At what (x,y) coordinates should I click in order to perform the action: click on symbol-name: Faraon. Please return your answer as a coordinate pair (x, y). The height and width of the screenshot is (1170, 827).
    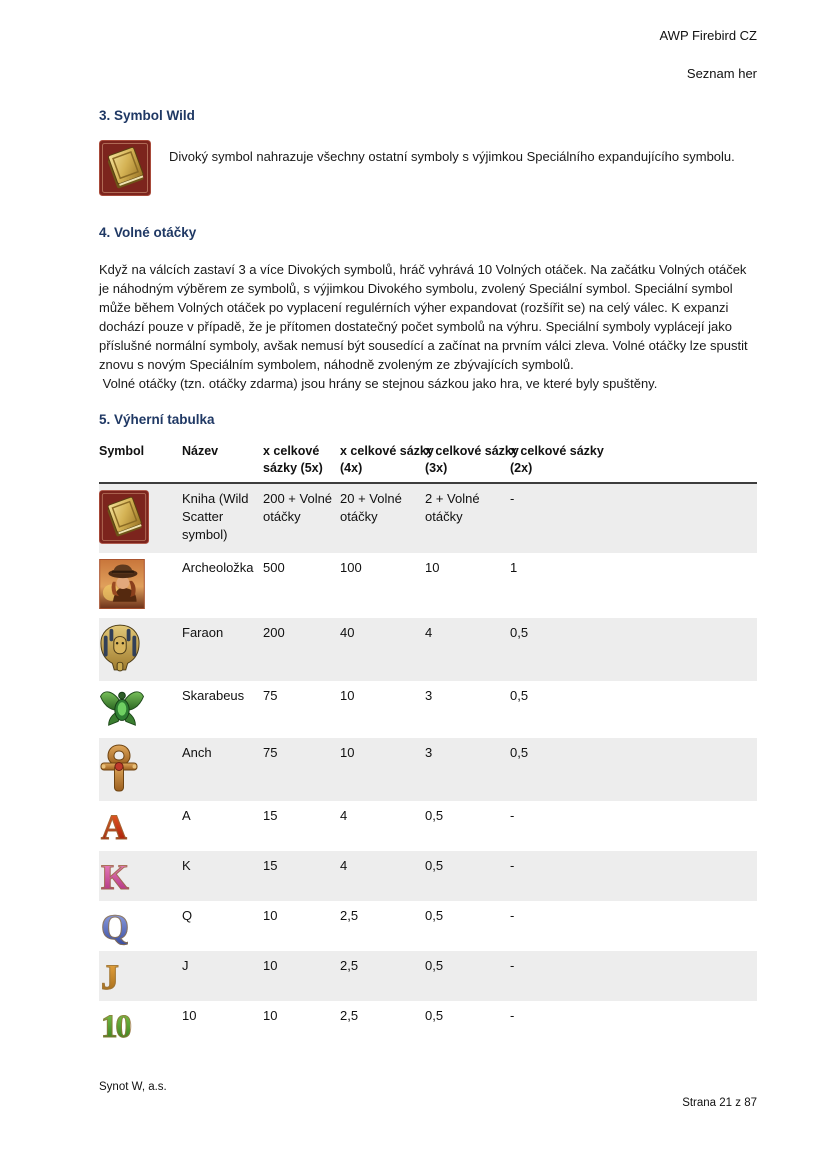
    Looking at the image, I should click on (203, 632).